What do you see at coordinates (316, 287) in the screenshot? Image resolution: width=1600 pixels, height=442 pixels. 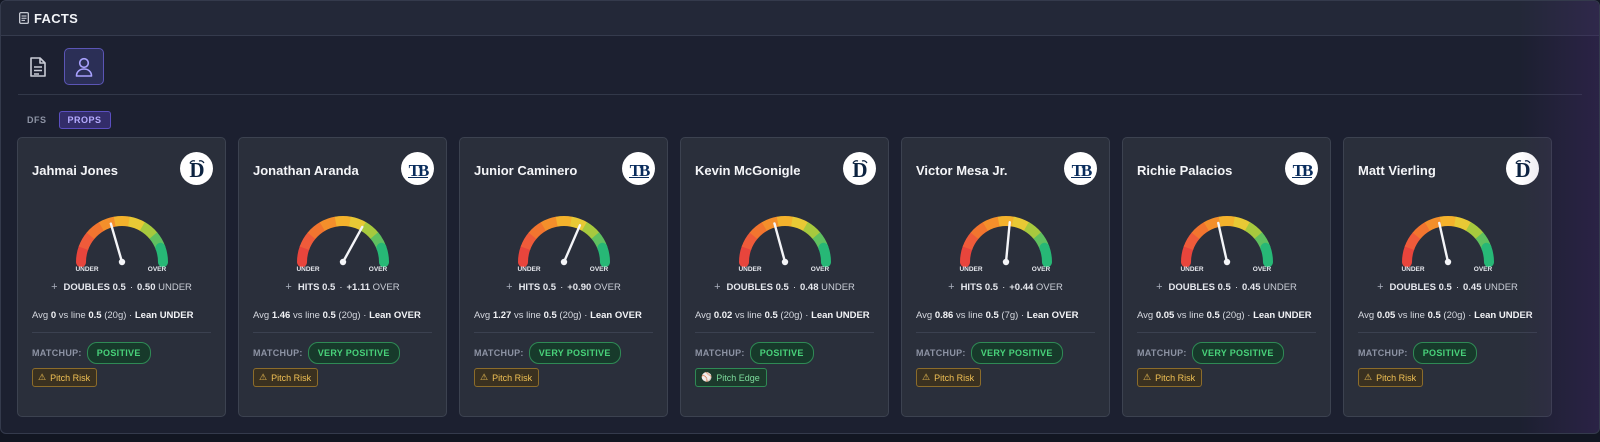 I see `prop-stat: HITS 0.5` at bounding box center [316, 287].